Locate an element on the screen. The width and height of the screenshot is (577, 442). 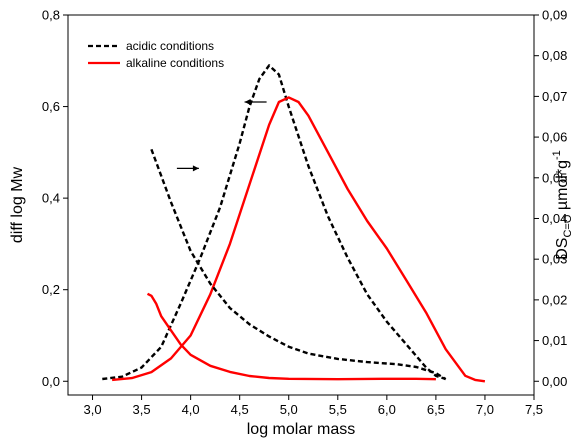
x-axis-ticks: 3,0 3,5 4,0 4,5 5,0 5,5 6,0 6,5 7,0 7,5 is located at coordinates (313, 406).